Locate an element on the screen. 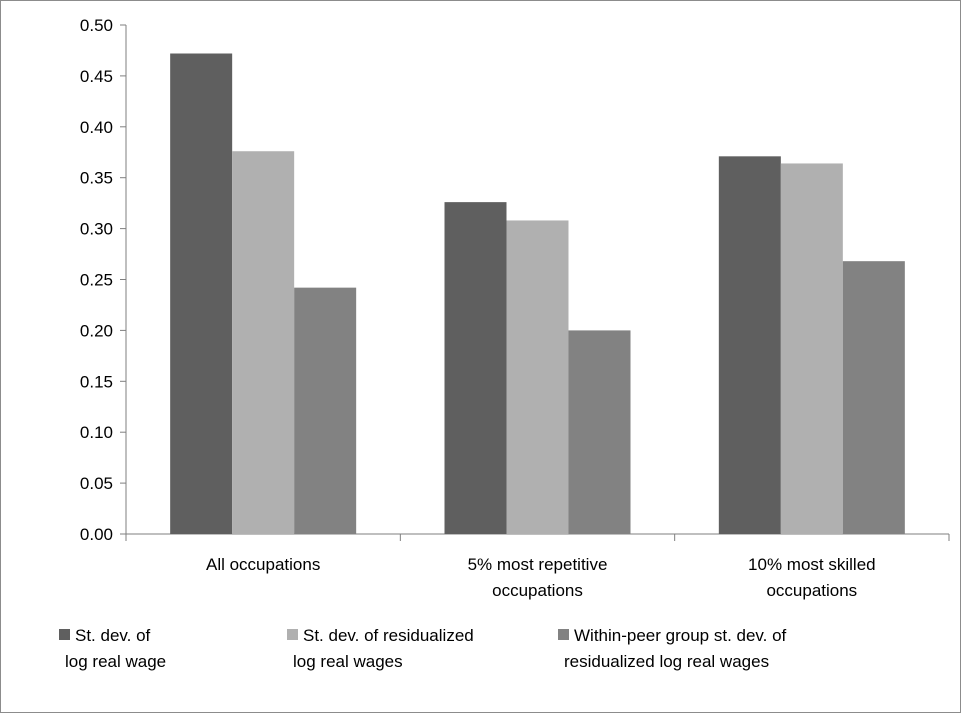 The width and height of the screenshot is (961, 714). y-tick-label: 0.00 is located at coordinates (96, 534).